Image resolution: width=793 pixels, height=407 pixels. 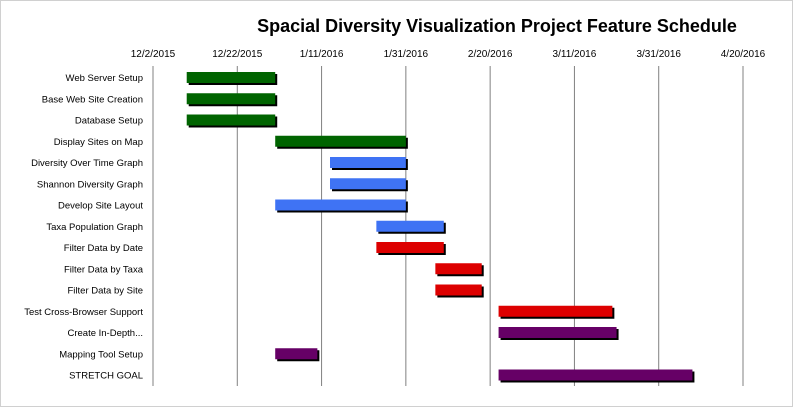 What do you see at coordinates (109, 121) in the screenshot?
I see `task-label: Database Setup` at bounding box center [109, 121].